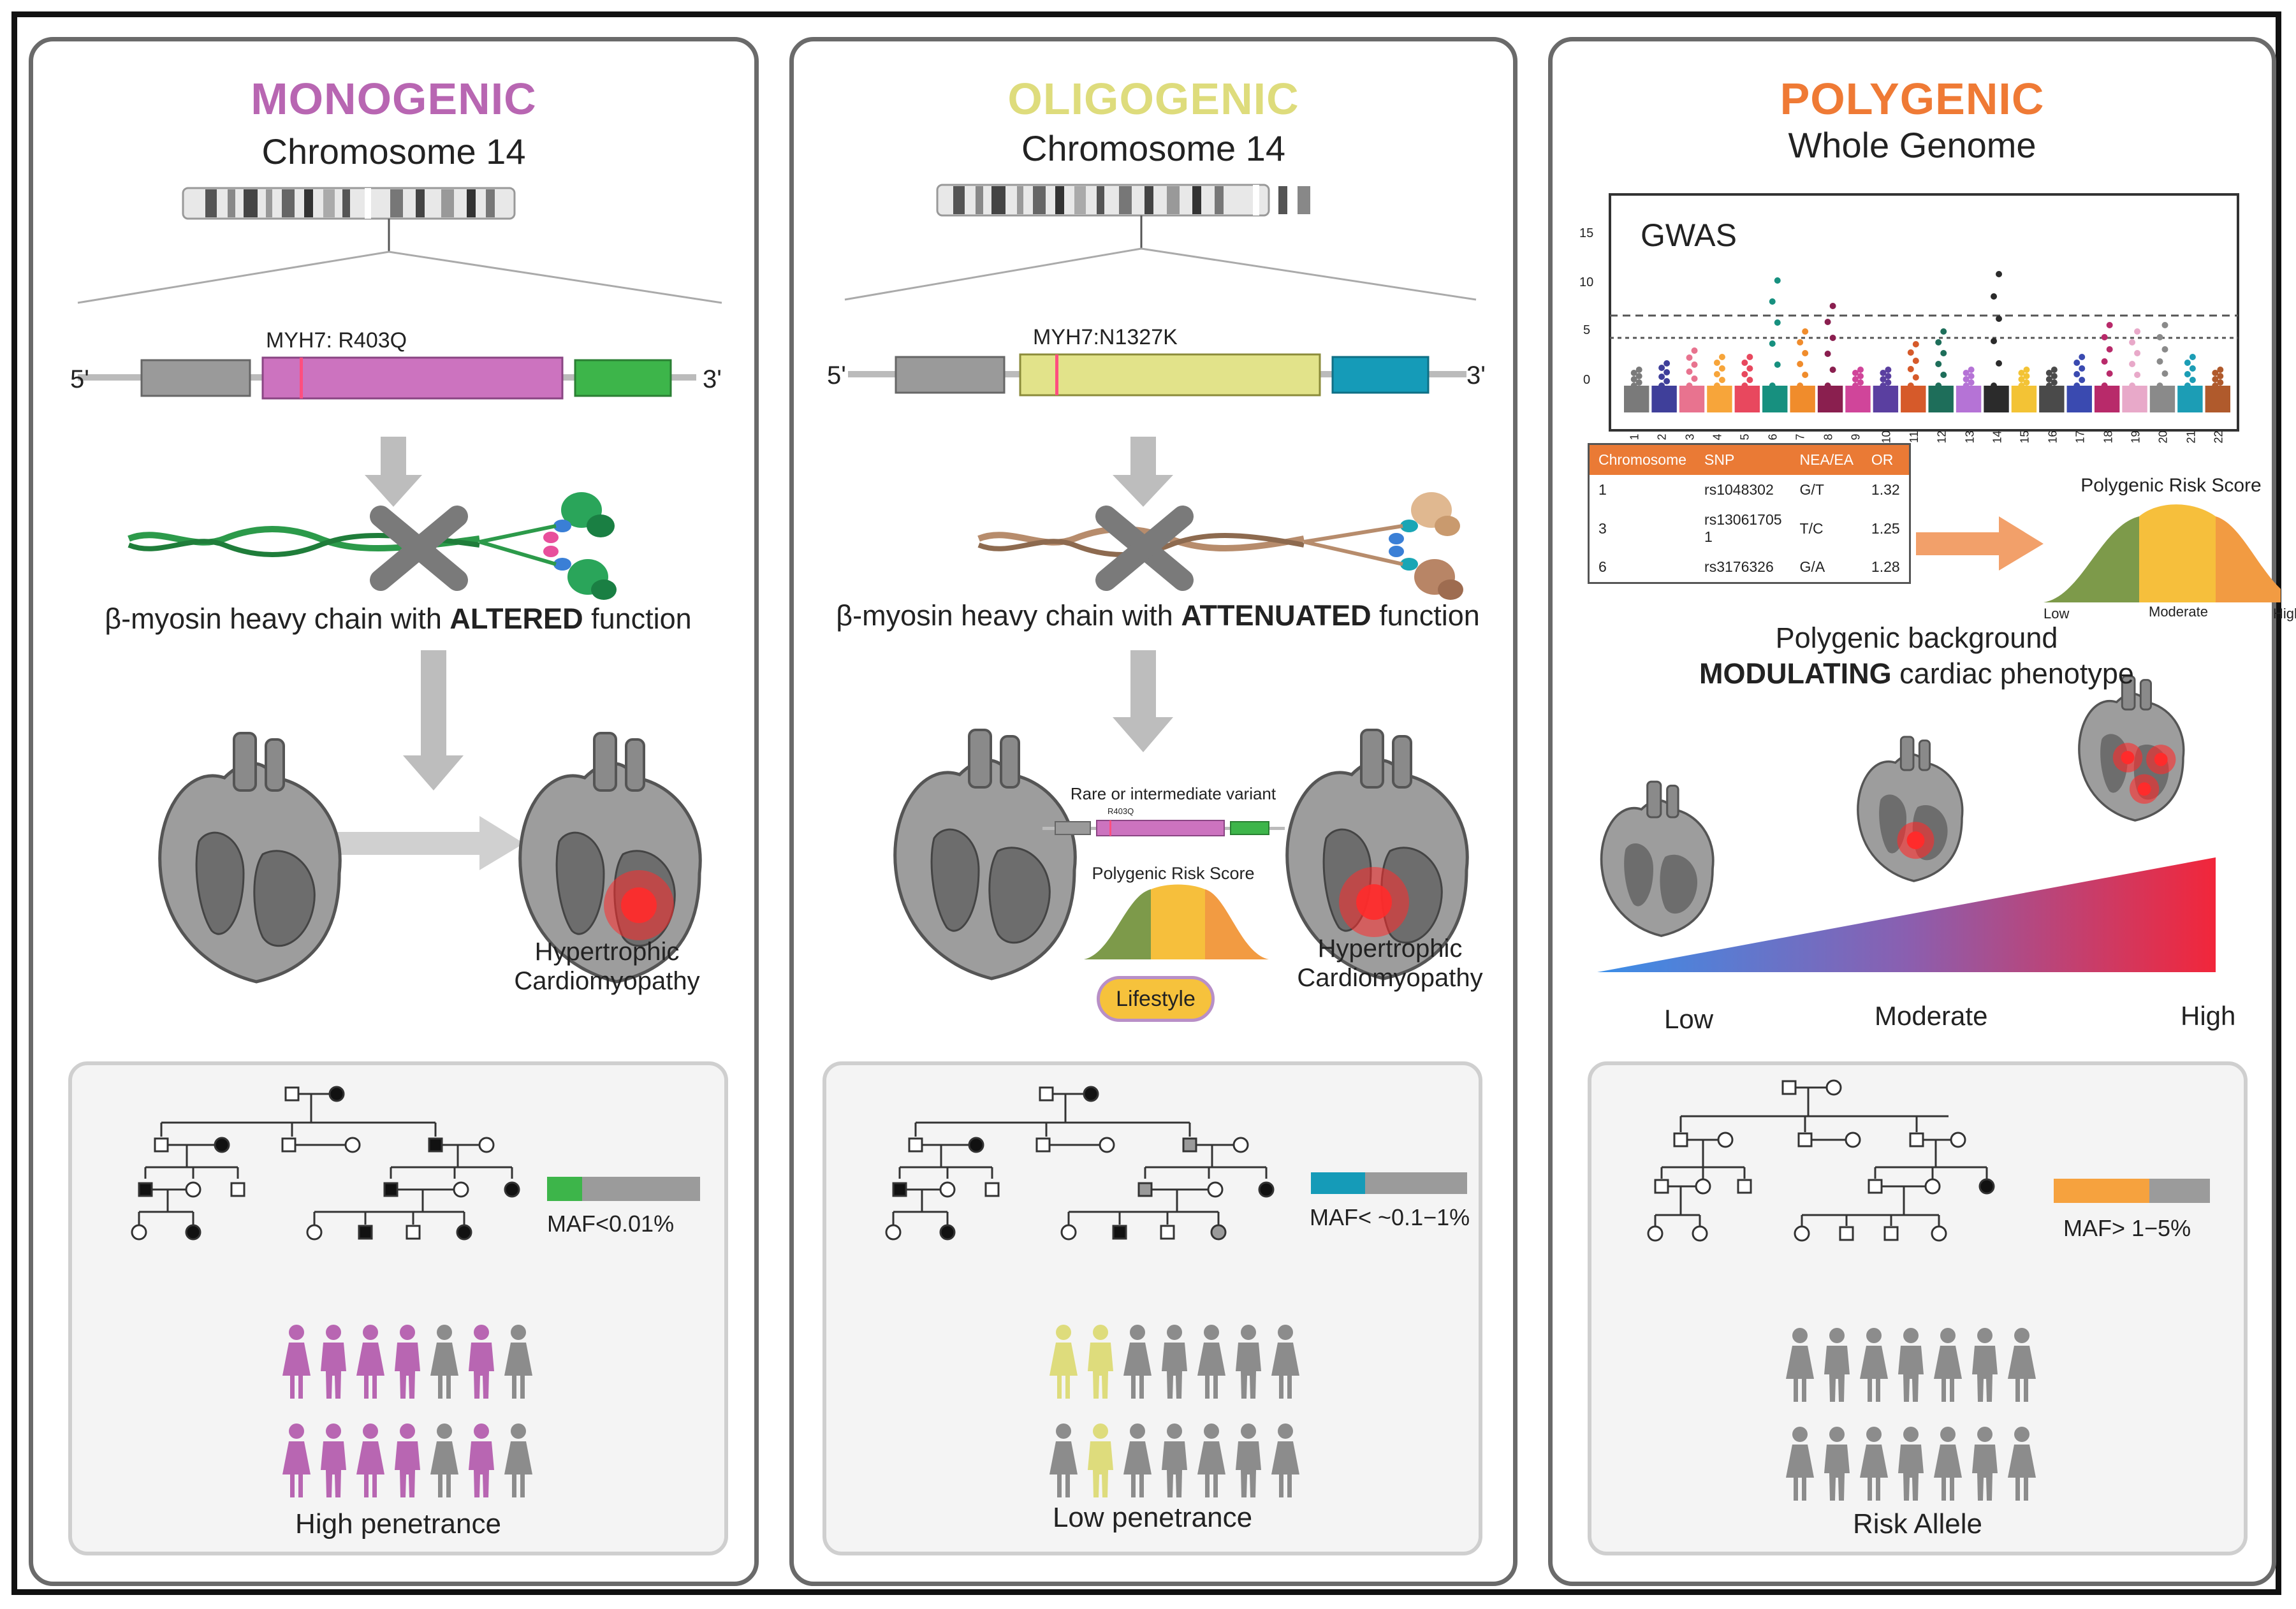 This screenshot has width=2296, height=1609. Describe the element at coordinates (1910, 809) in the screenshot. I see `heart-moderate-icon` at that location.